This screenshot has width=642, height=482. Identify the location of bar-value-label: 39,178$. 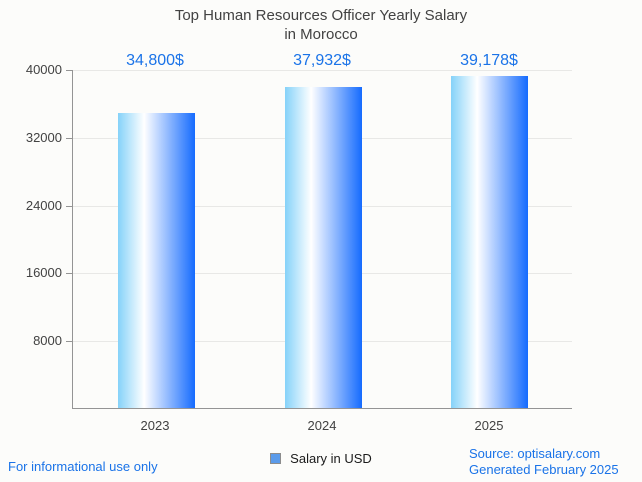
(489, 60).